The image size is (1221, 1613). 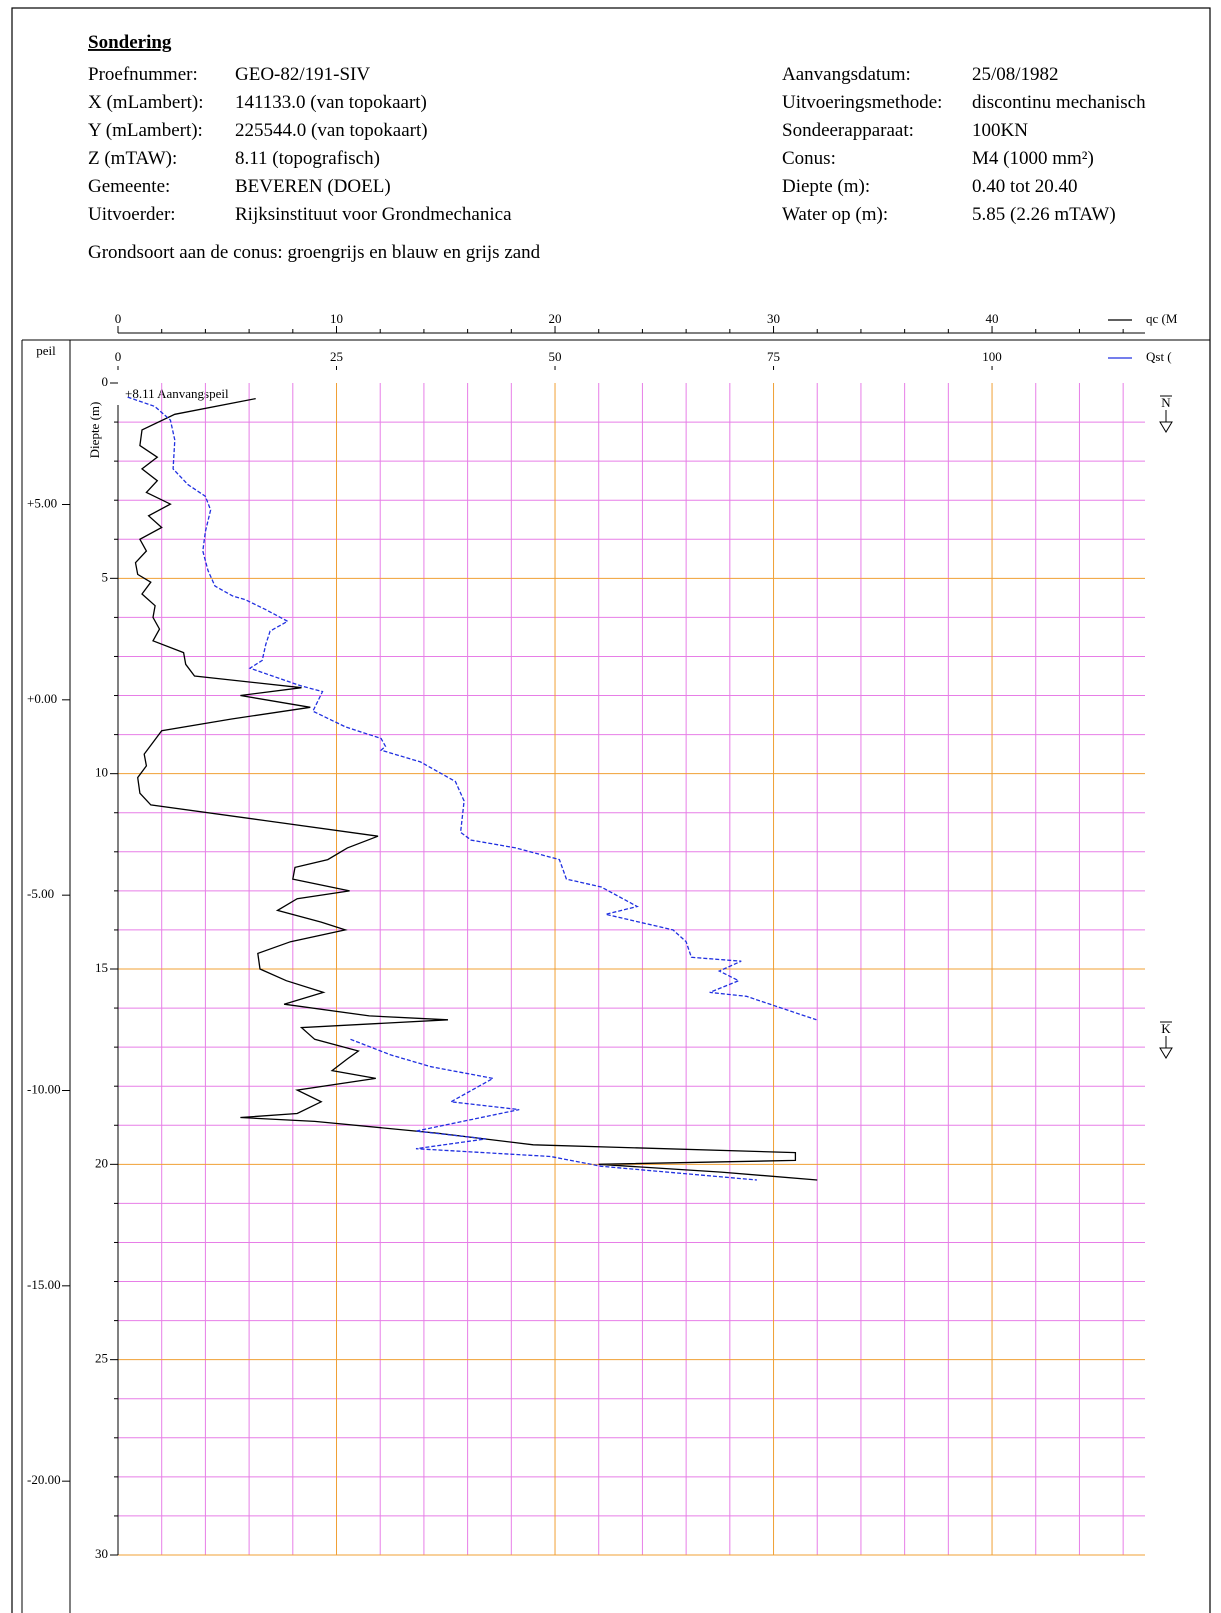 What do you see at coordinates (848, 130) in the screenshot?
I see `info-label: Sondeerapparaat:` at bounding box center [848, 130].